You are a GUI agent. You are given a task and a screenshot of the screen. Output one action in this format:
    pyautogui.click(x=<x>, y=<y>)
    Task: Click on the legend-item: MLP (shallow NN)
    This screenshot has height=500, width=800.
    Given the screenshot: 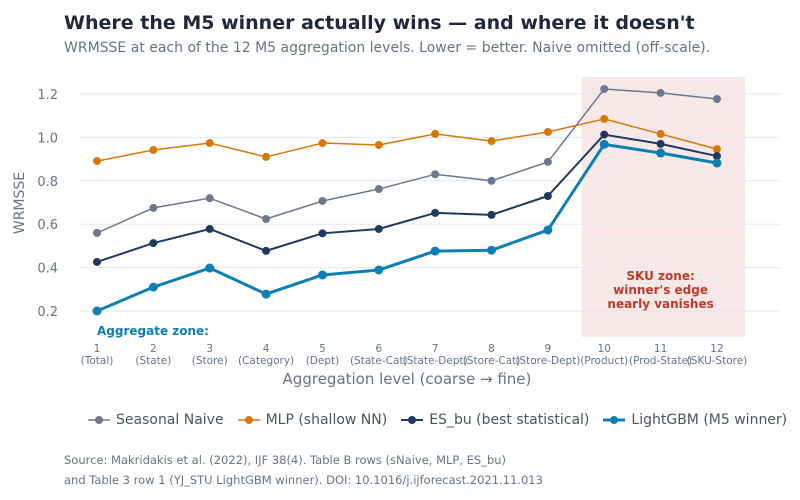 What is the action you would take?
    pyautogui.click(x=312, y=420)
    